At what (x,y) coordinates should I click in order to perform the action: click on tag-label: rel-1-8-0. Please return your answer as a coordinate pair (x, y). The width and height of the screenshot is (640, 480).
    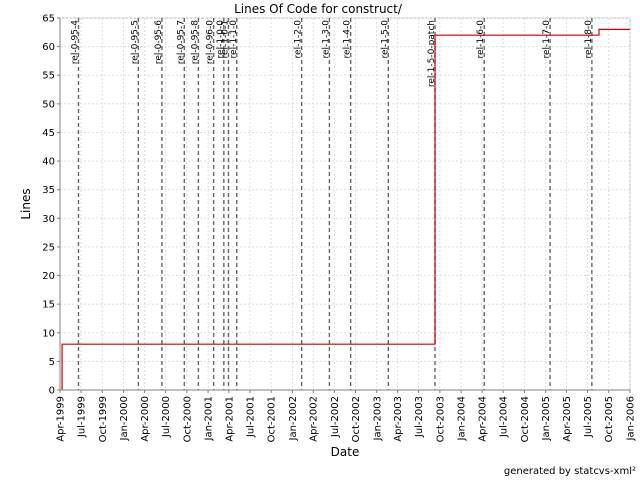
    Looking at the image, I should click on (589, 39).